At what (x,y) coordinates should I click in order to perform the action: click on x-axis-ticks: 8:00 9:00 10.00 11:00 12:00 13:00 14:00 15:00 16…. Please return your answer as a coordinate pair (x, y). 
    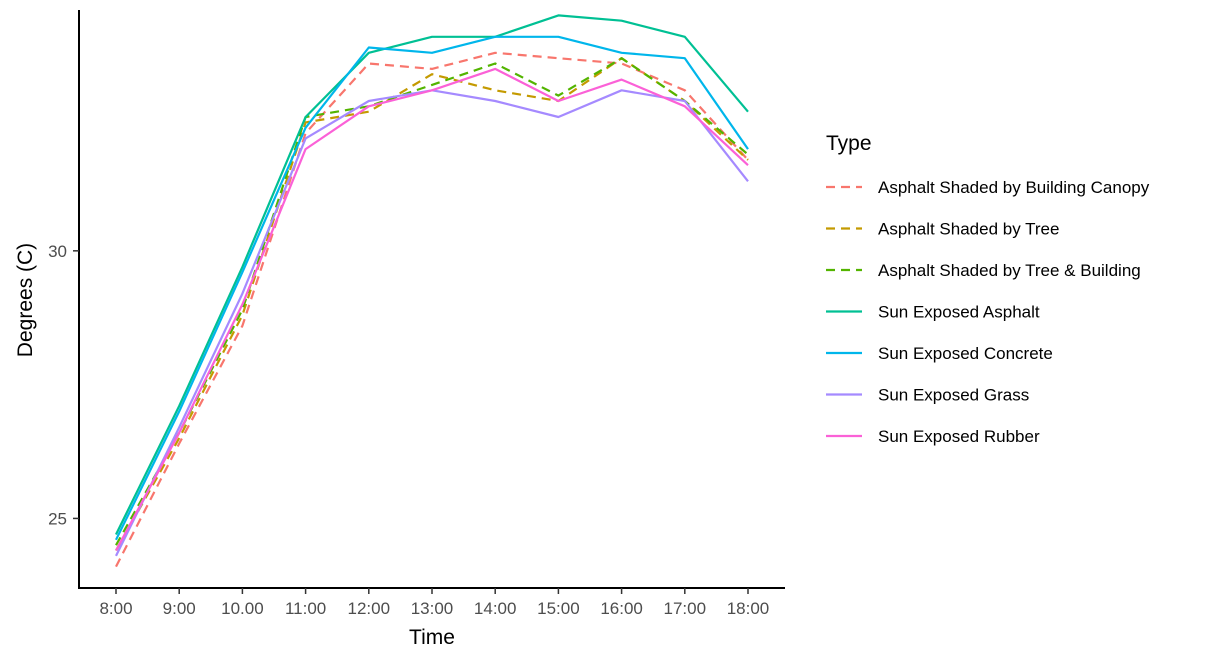
    Looking at the image, I should click on (434, 603).